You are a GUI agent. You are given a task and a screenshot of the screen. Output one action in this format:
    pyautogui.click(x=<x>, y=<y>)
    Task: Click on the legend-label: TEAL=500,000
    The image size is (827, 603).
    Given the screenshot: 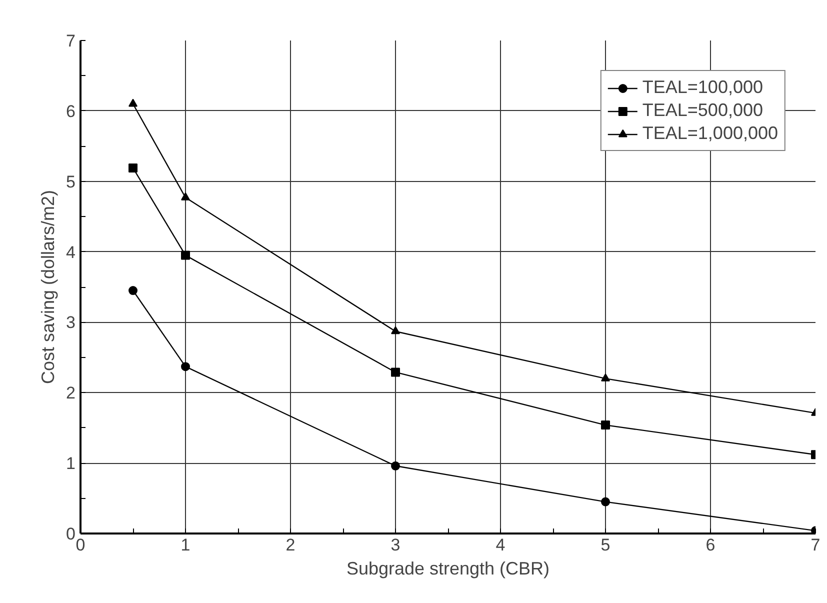 What is the action you would take?
    pyautogui.click(x=702, y=110)
    